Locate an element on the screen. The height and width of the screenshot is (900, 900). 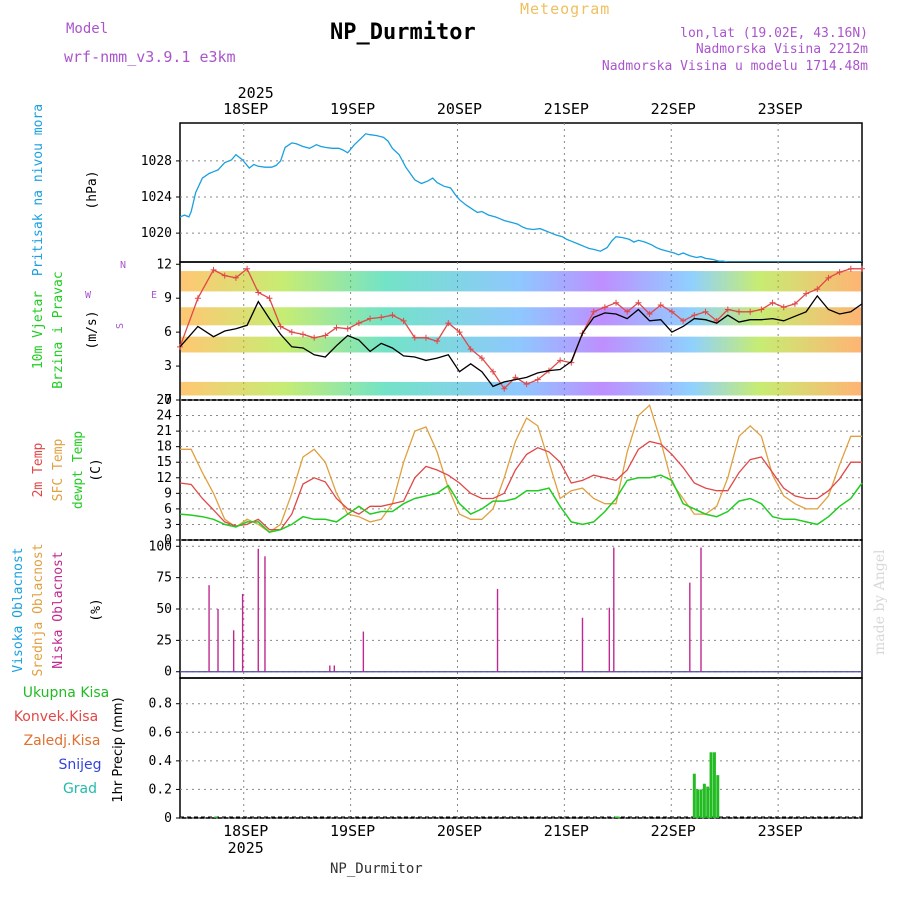
wind-axis-title: 10m Vjetar is located at coordinates (38, 330).